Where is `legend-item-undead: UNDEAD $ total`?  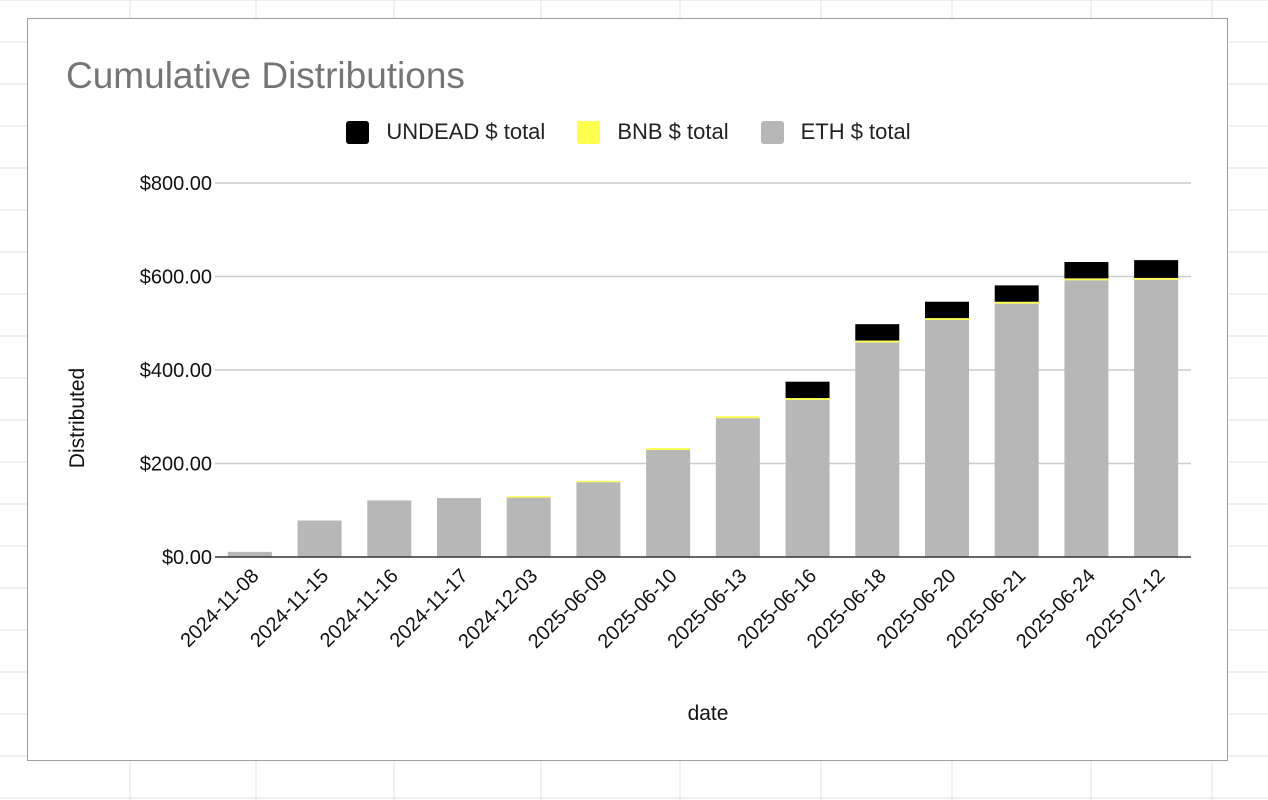 legend-item-undead: UNDEAD $ total is located at coordinates (445, 132).